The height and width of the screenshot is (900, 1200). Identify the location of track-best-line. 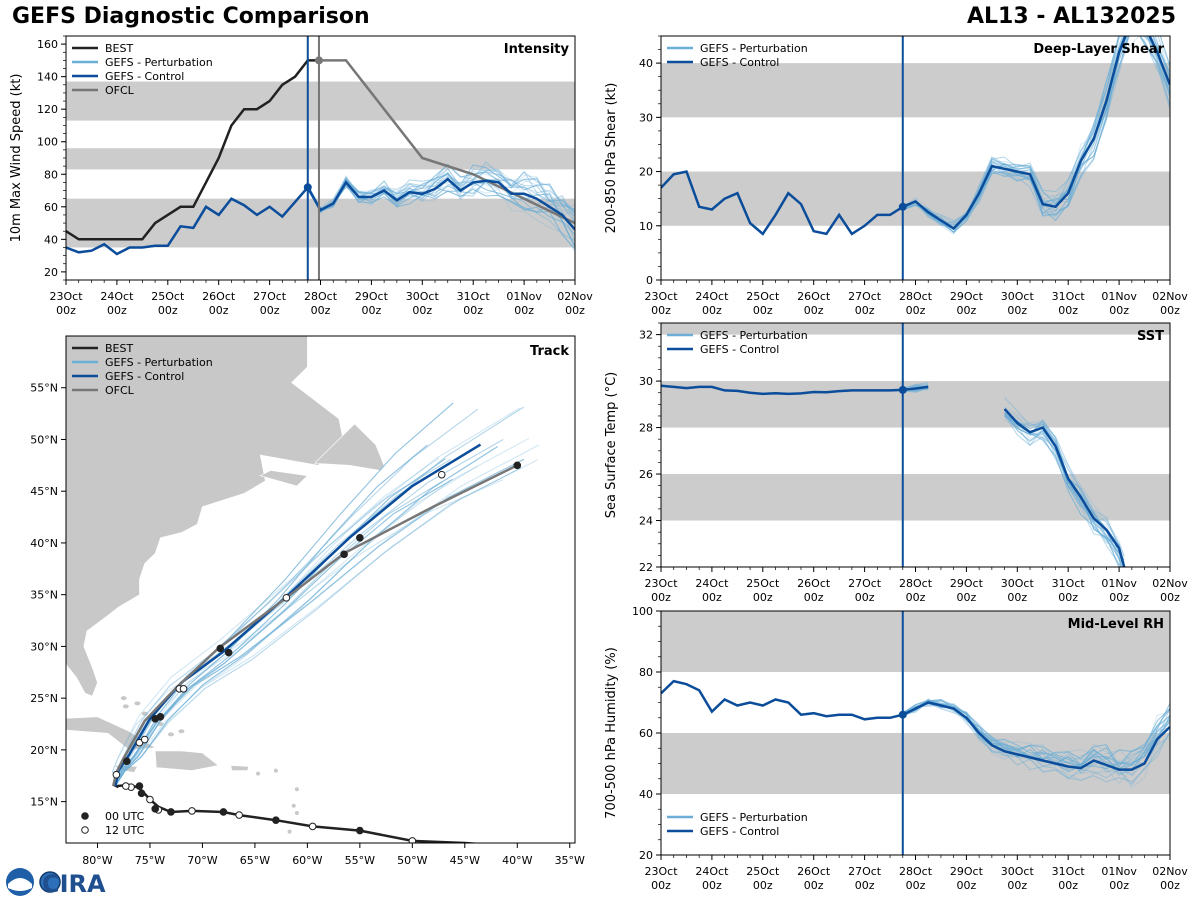
(297, 813).